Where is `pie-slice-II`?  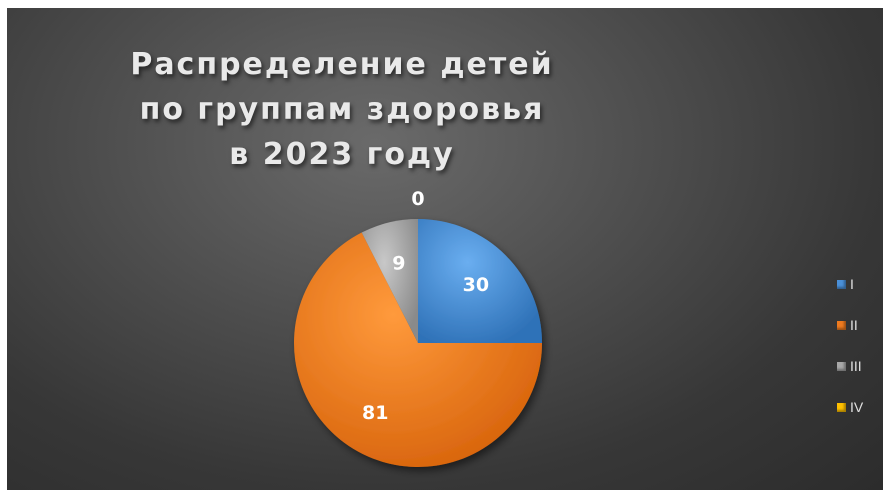 pie-slice-II is located at coordinates (418, 349).